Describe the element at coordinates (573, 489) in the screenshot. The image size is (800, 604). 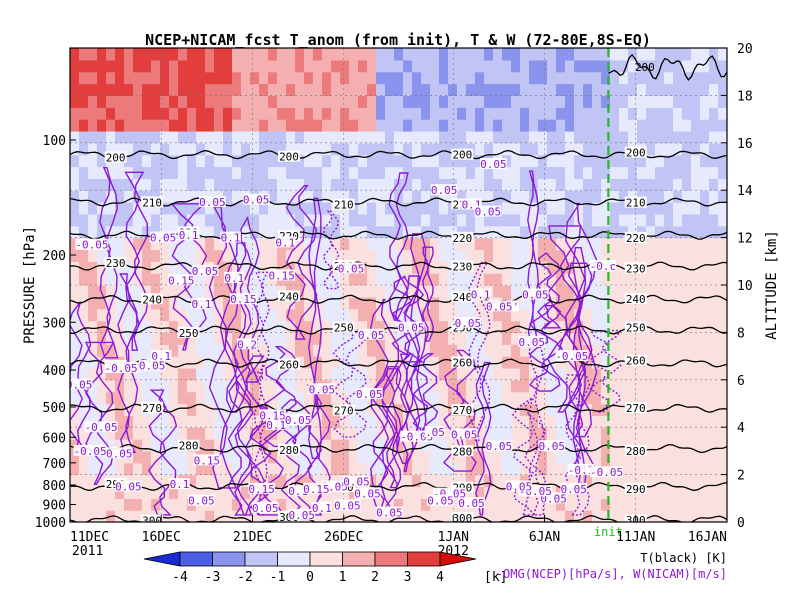
I see `w-contour-label-text: 0.05` at that location.